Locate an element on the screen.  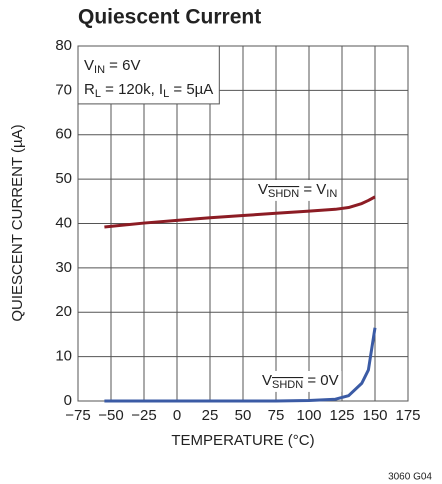
annotation-part: = 120k, I is located at coordinates (132, 89).